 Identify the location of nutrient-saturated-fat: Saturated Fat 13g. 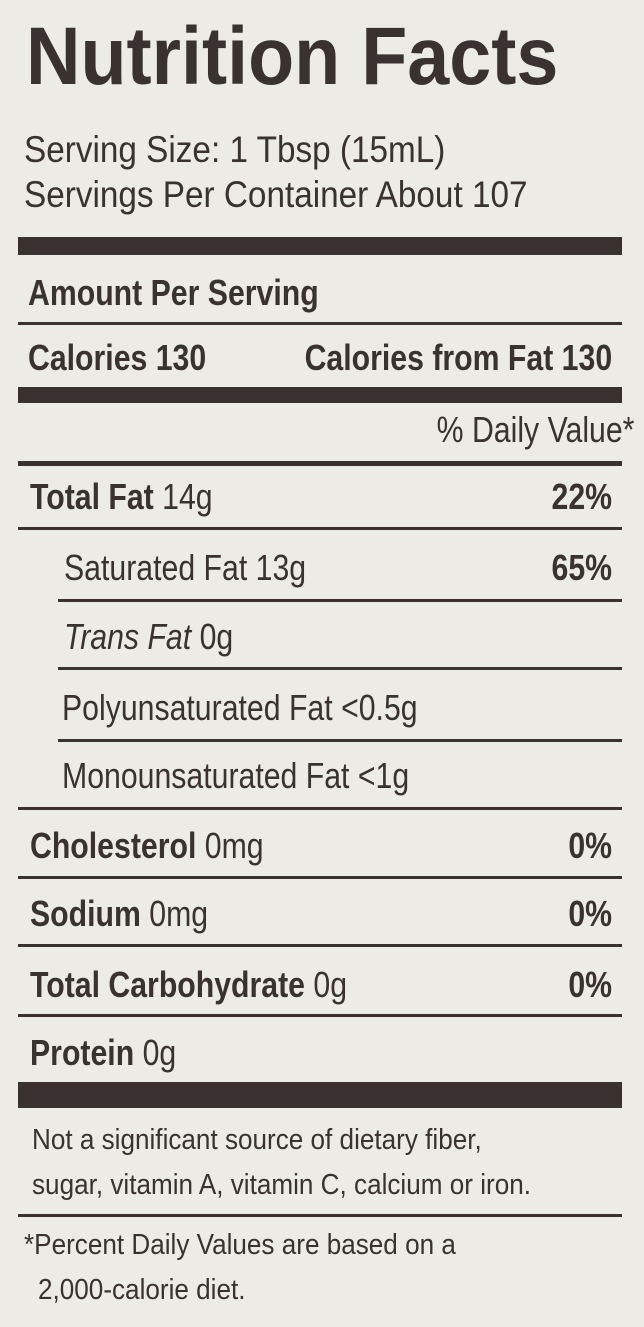
(185, 567).